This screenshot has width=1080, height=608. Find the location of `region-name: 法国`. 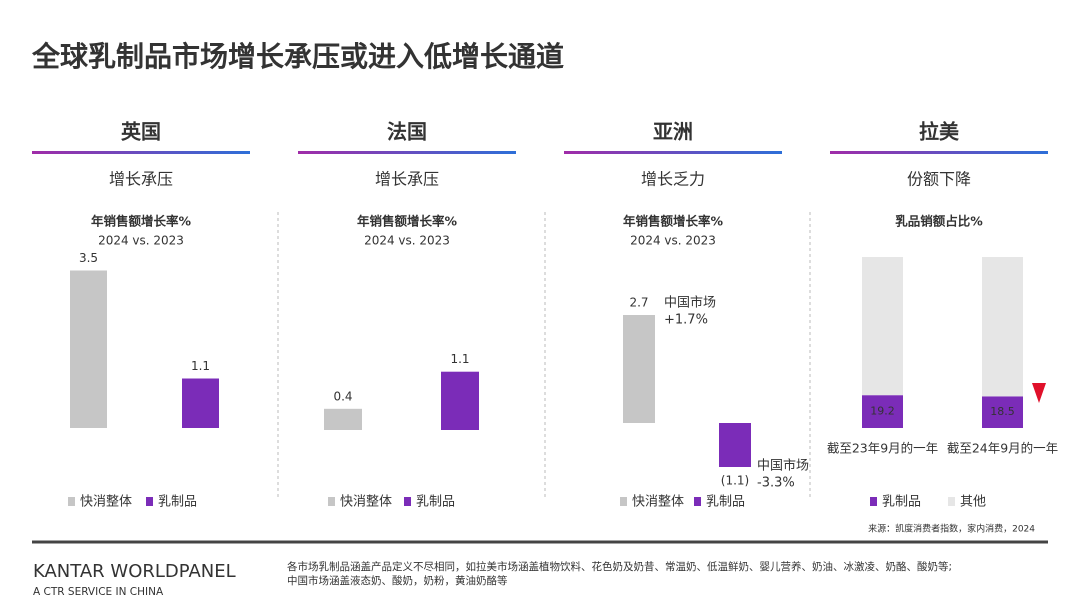

region-name: 法国 is located at coordinates (407, 132).